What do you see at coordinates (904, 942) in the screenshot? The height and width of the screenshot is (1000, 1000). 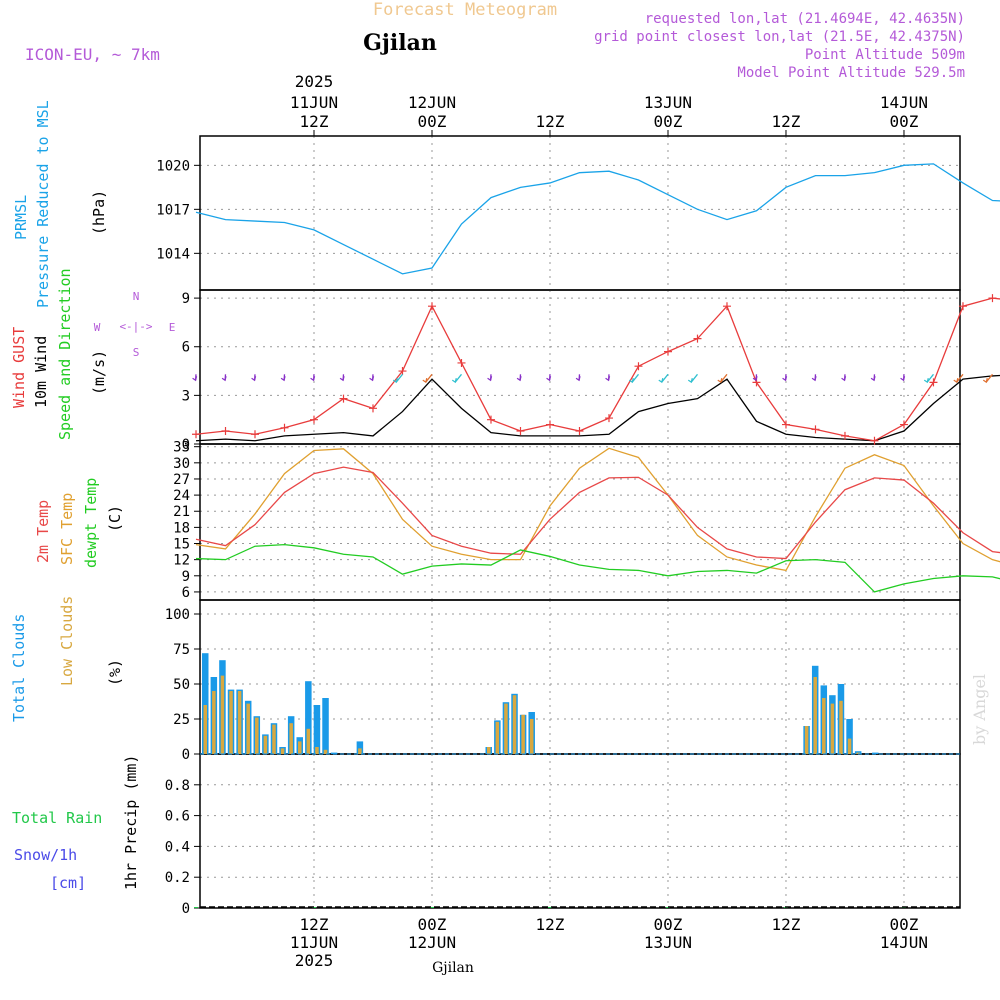 I see `bottom-time-date-5: 14JUN` at bounding box center [904, 942].